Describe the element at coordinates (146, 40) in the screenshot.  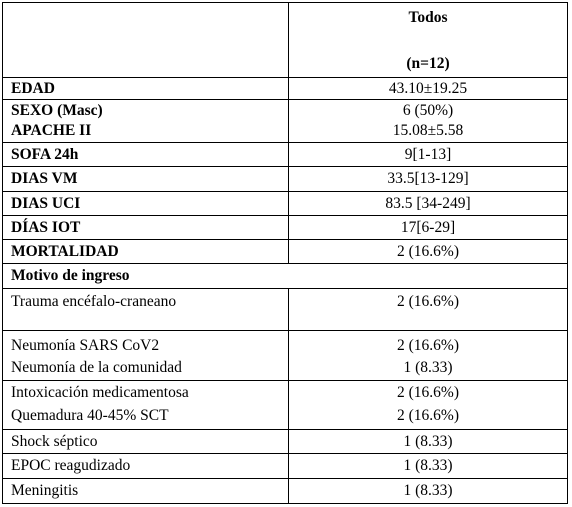
I see `header-empty-cell` at that location.